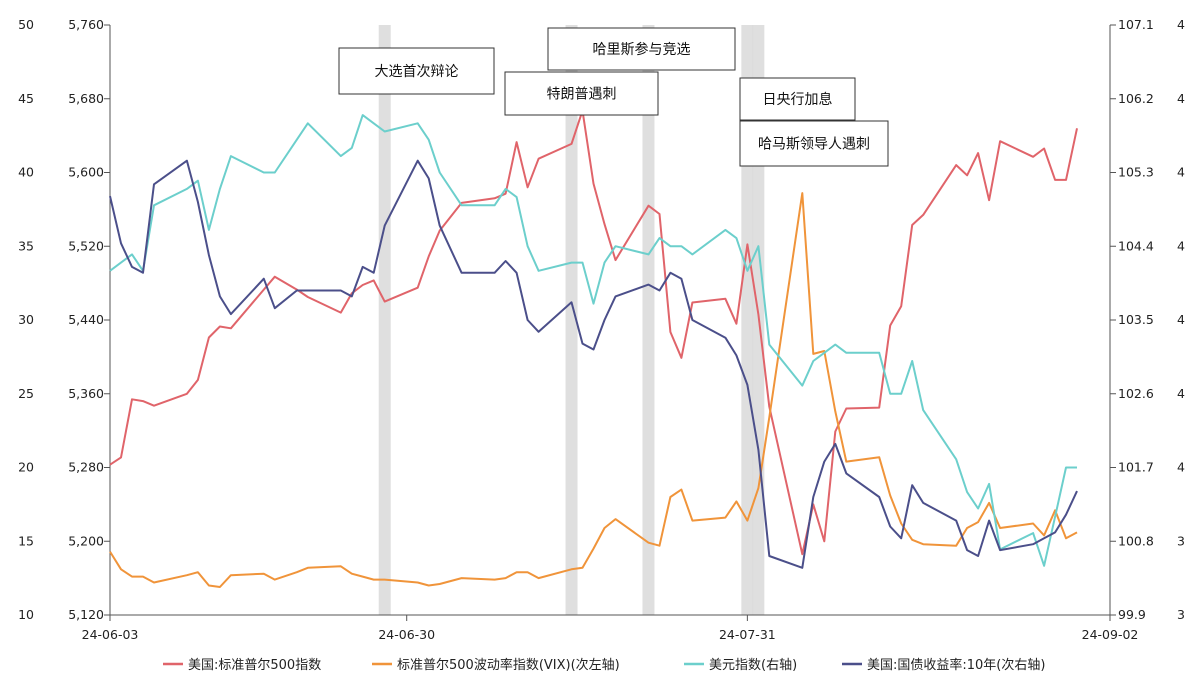  I want to click on vix-tick-label: 10, so click(26, 614).